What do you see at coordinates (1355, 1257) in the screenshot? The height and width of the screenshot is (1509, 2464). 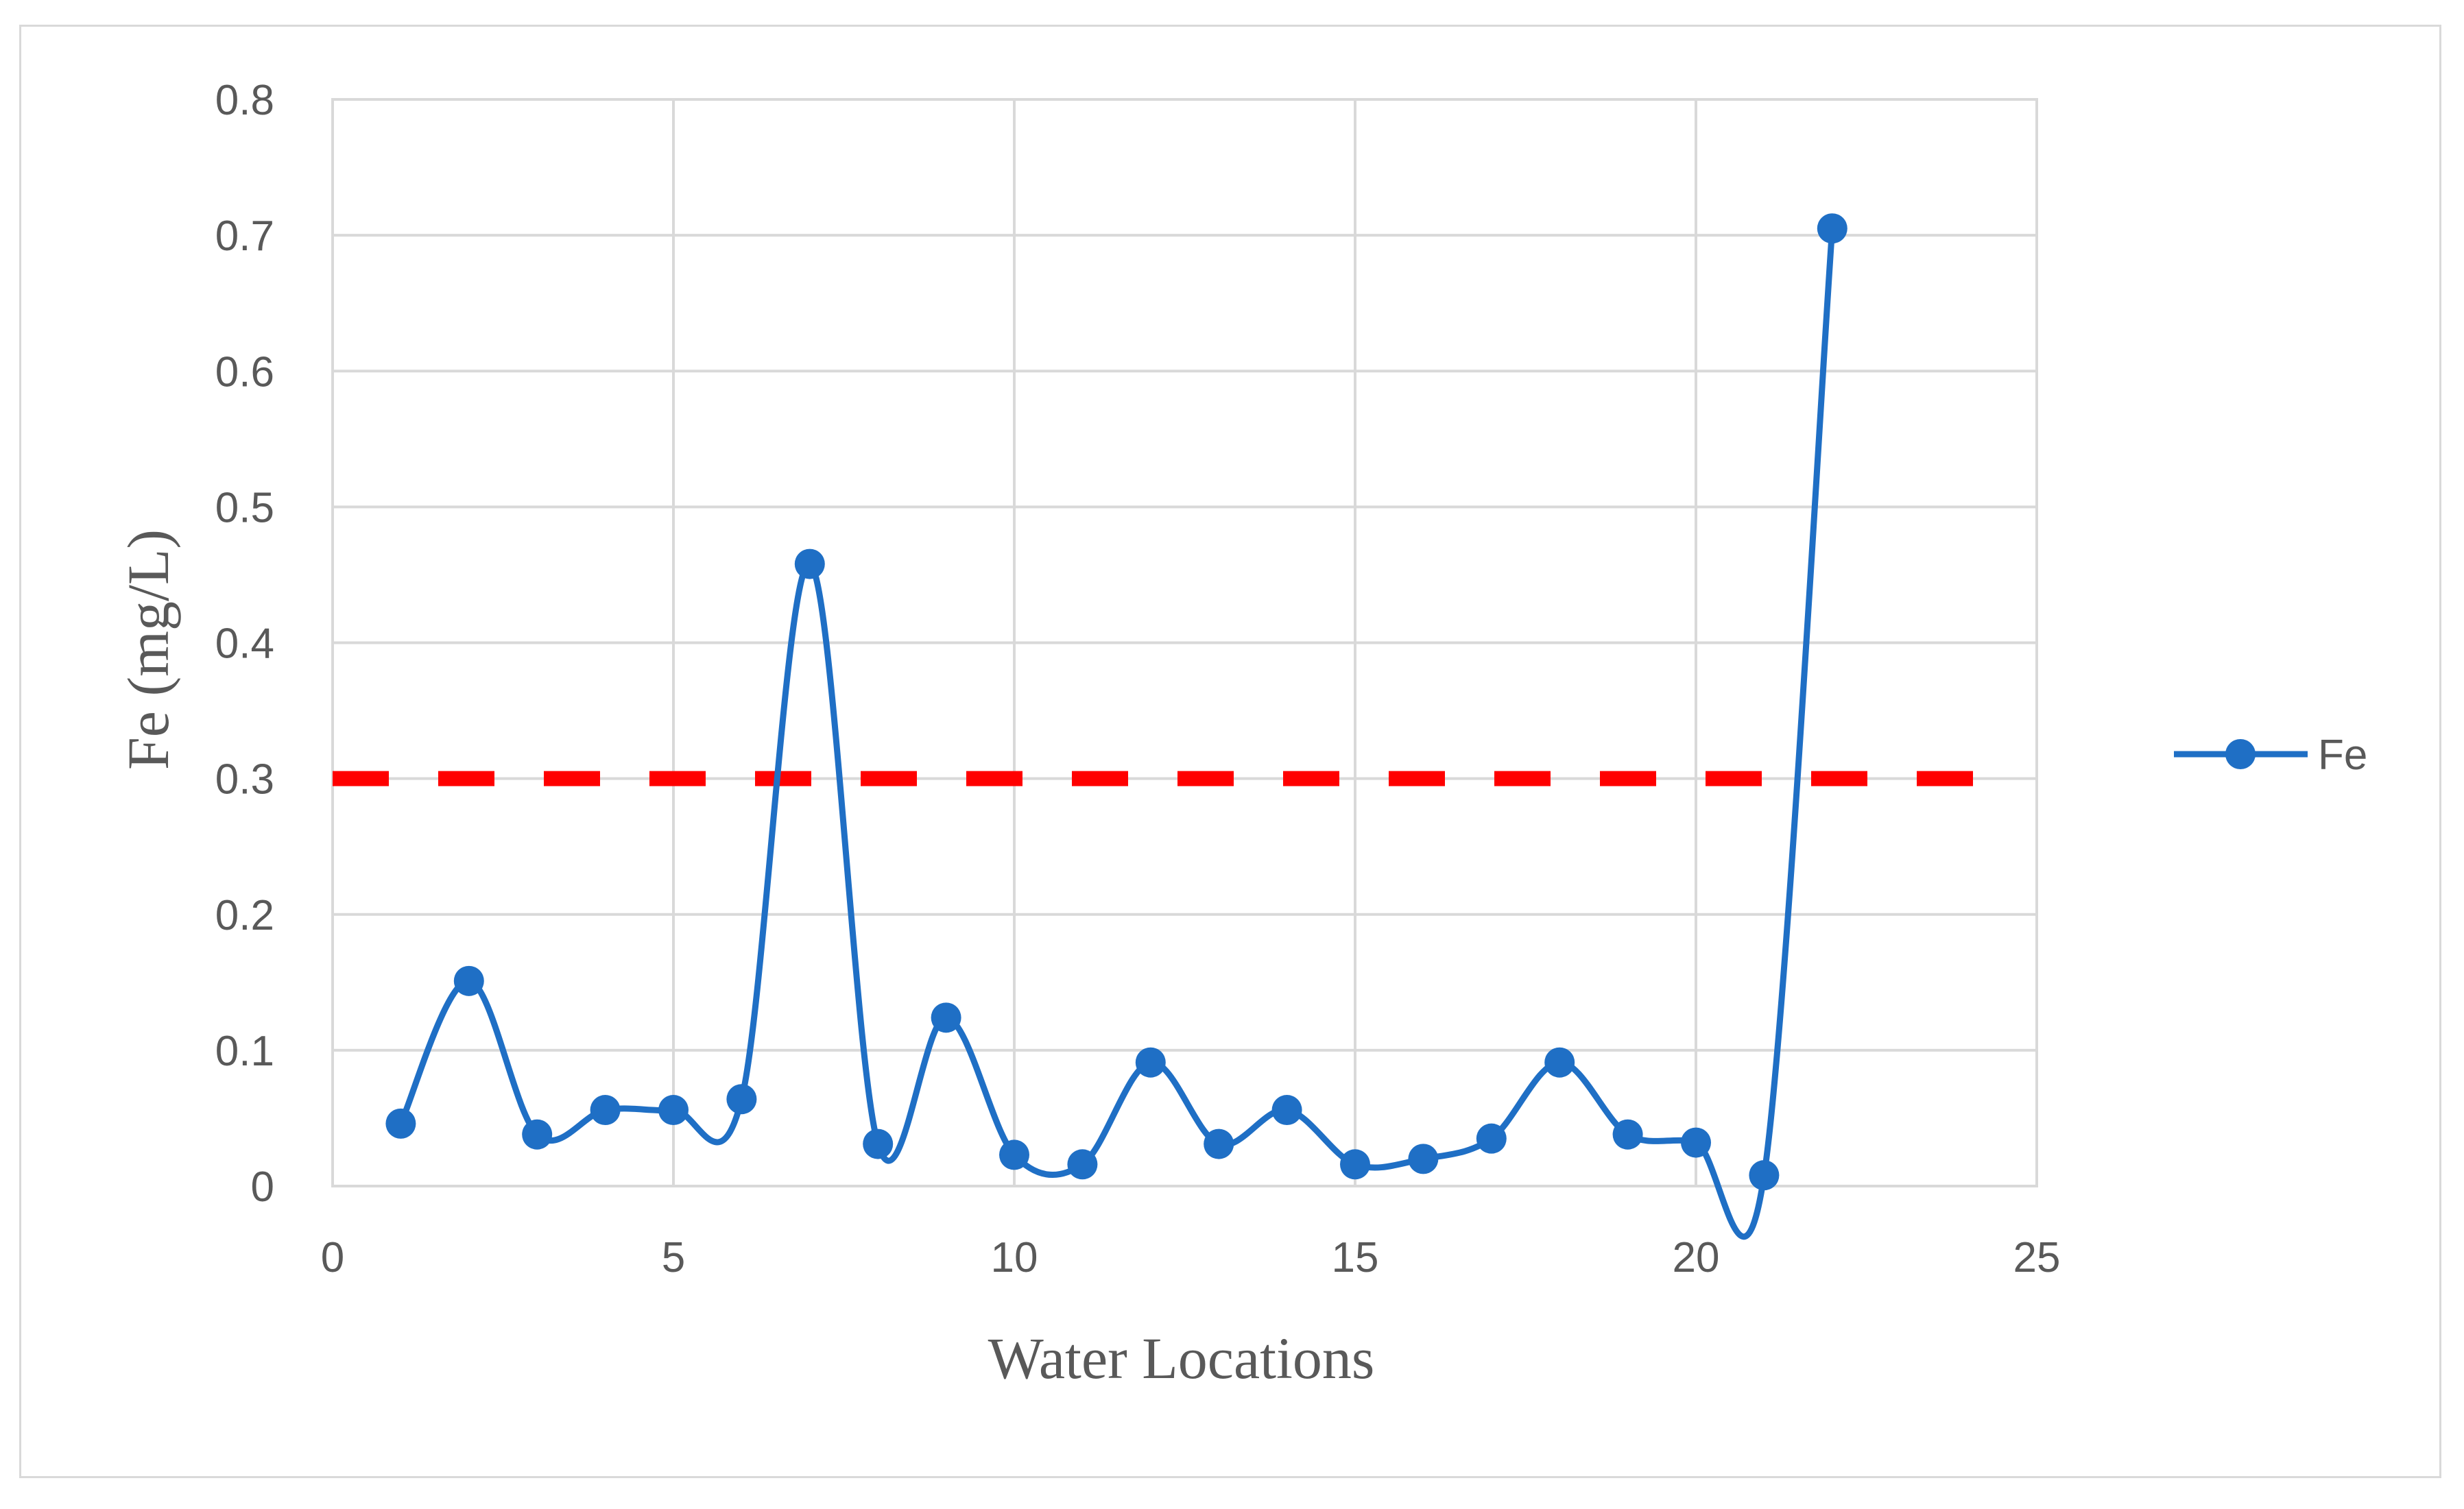 I see `x-tick-label: 15` at bounding box center [1355, 1257].